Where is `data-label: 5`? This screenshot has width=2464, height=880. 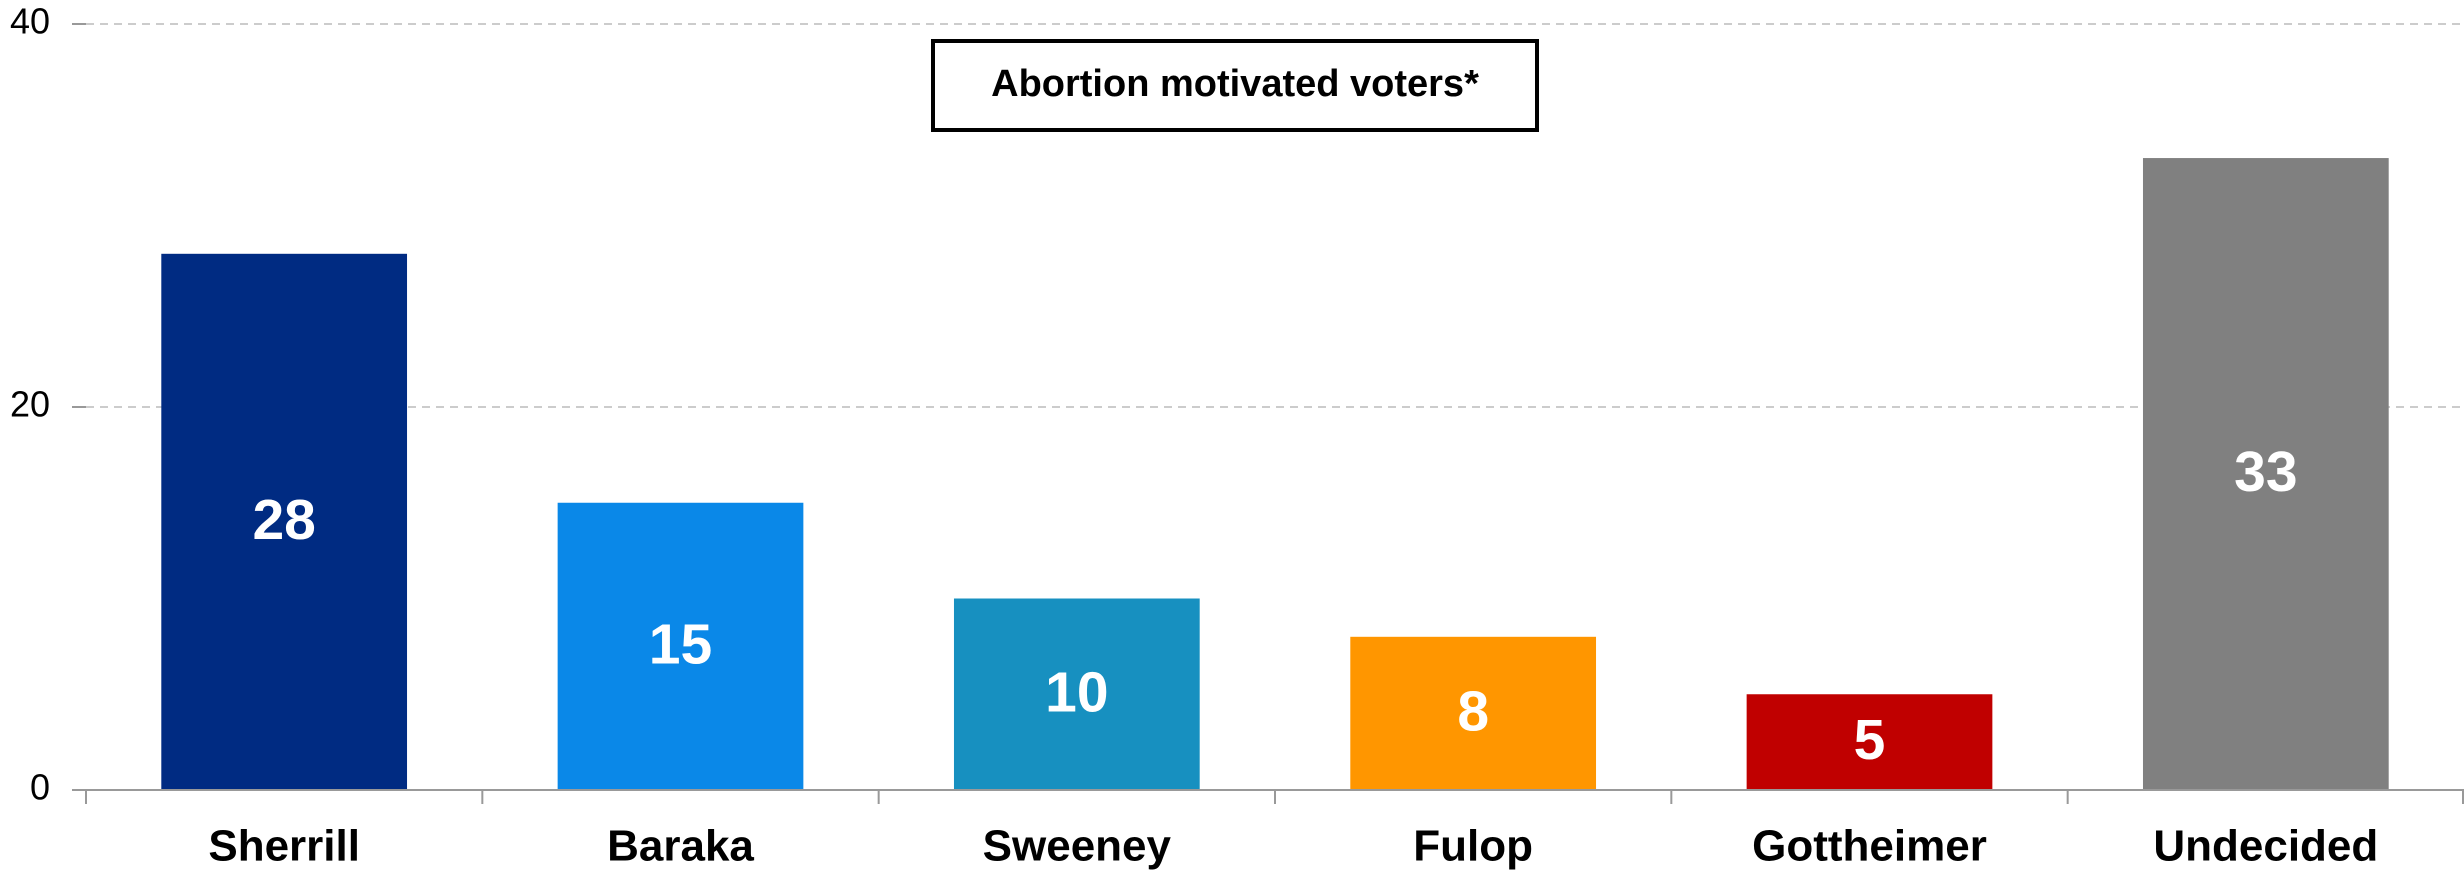 data-label: 5 is located at coordinates (1870, 740).